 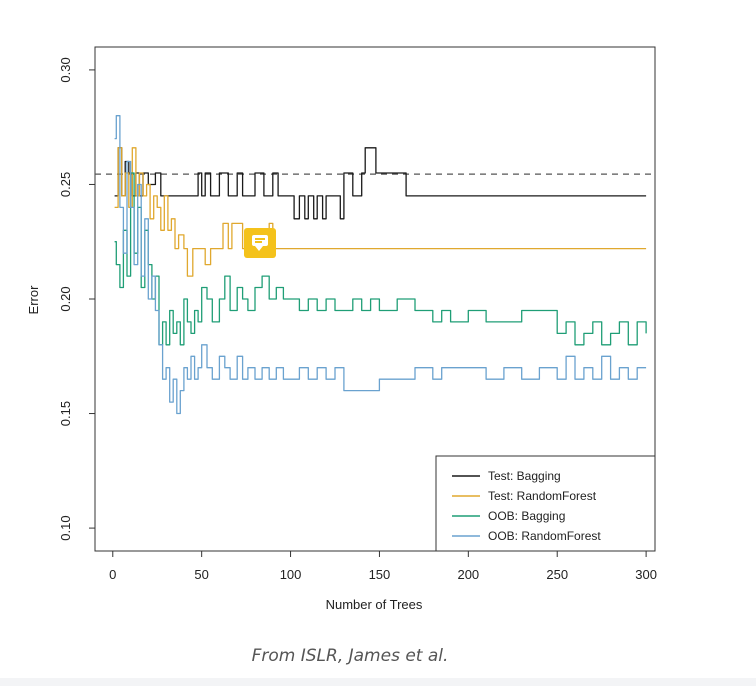 What do you see at coordinates (378, 682) in the screenshot?
I see `page-bottom-strip` at bounding box center [378, 682].